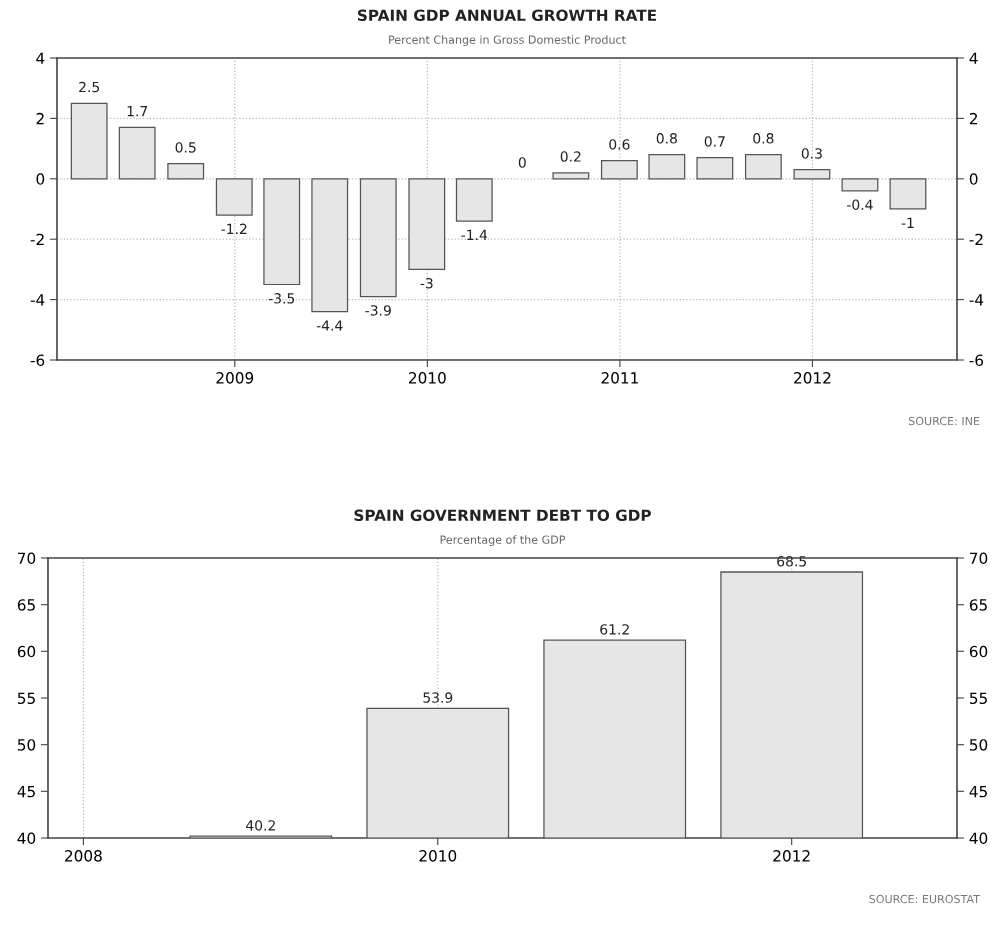  I want to click on y-tick-label: -2, so click(37, 239).